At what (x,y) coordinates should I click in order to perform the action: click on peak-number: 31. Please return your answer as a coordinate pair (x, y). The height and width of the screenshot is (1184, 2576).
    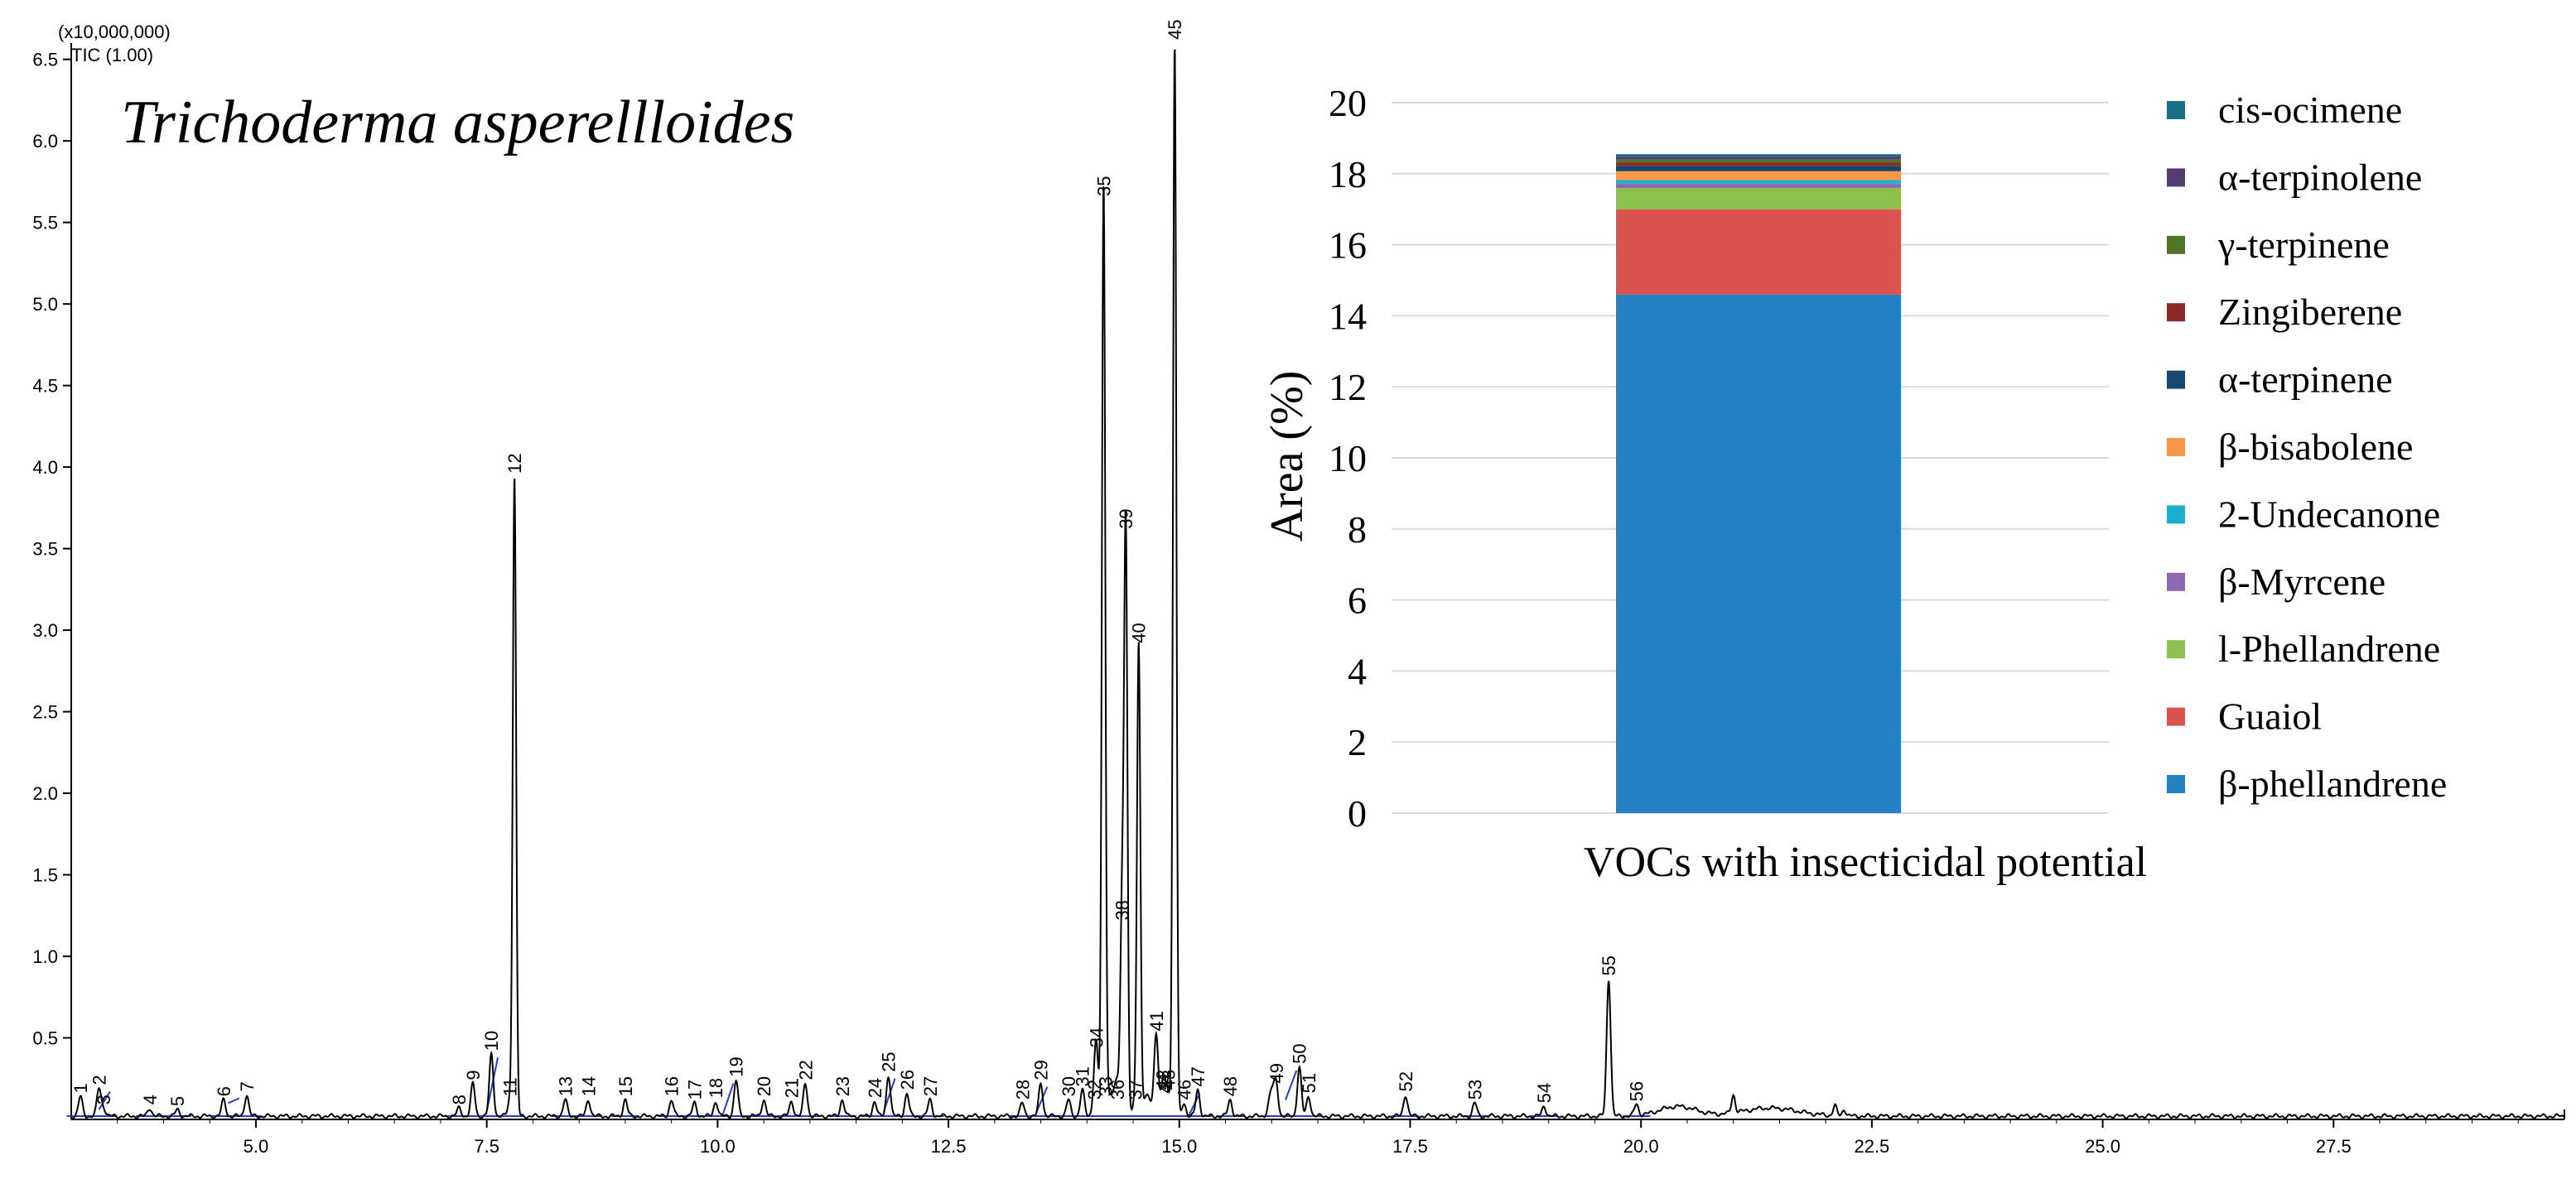
    Looking at the image, I should click on (1083, 1076).